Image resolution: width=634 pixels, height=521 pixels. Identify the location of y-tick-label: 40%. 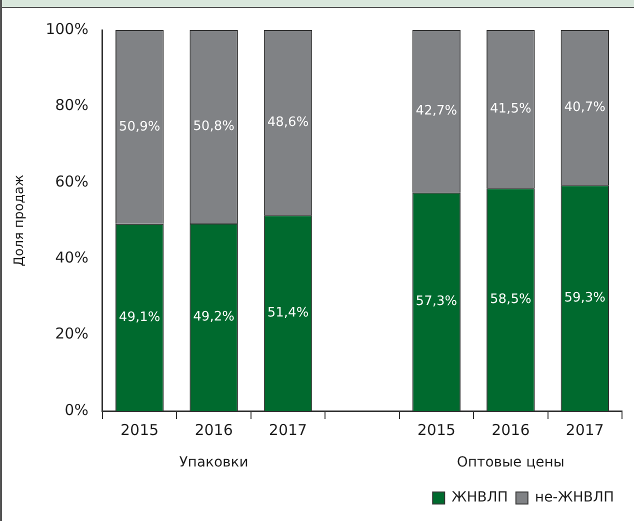
(71, 257).